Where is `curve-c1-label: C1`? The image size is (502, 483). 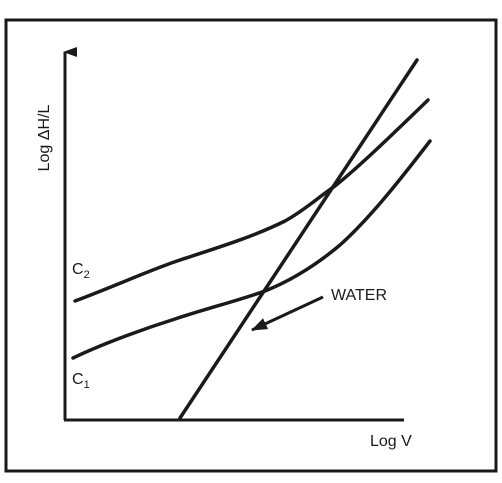 curve-c1-label: C1 is located at coordinates (81, 381).